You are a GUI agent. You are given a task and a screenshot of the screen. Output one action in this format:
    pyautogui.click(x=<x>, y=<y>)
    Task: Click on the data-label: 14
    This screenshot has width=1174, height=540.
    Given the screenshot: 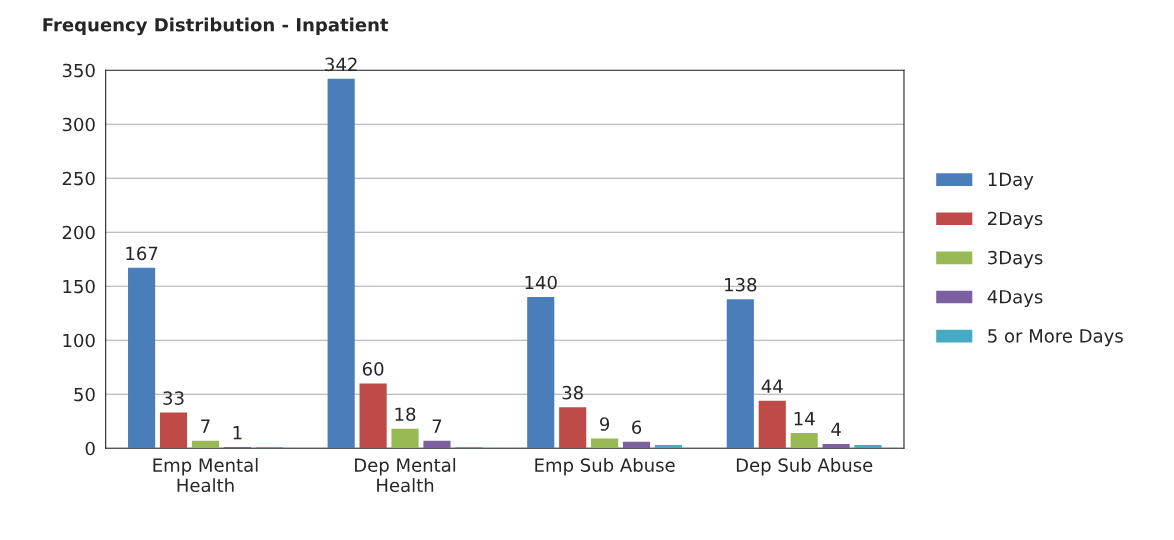 What is the action you would take?
    pyautogui.click(x=804, y=418)
    